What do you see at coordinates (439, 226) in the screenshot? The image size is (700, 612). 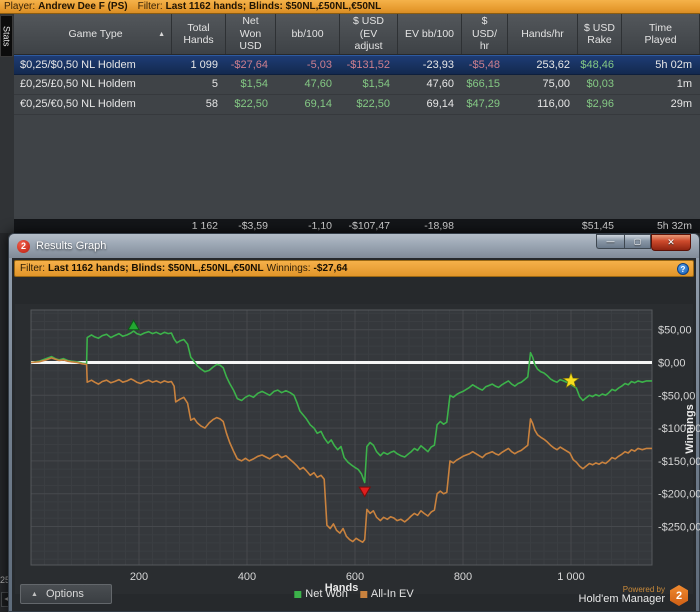 I see `summary-cell: -18,98` at bounding box center [439, 226].